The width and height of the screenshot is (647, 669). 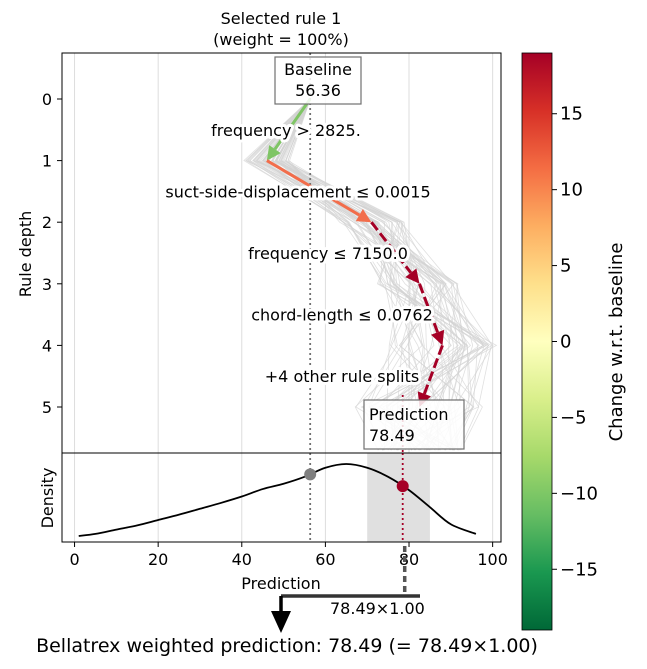 What do you see at coordinates (47, 161) in the screenshot?
I see `y-tick-label: 1` at bounding box center [47, 161].